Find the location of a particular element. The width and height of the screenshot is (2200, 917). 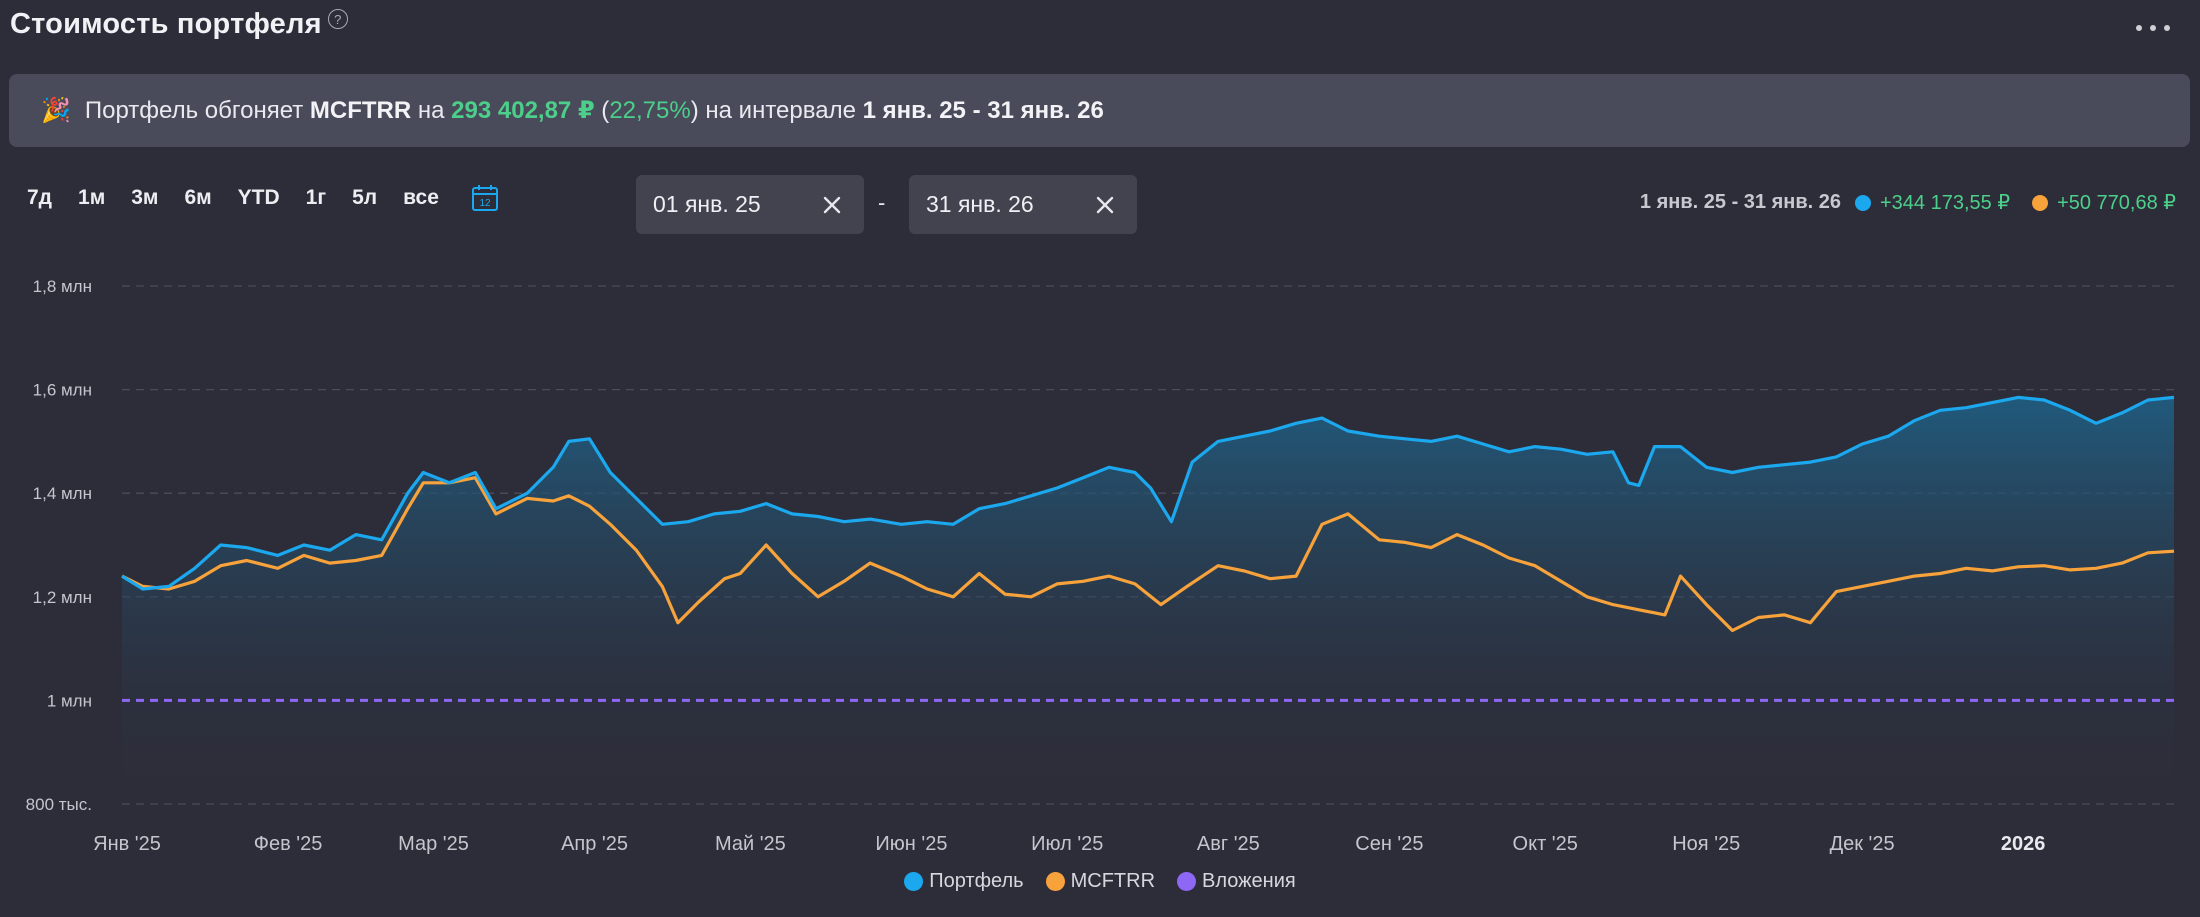

party-popper-icon: 🎉 is located at coordinates (56, 110).